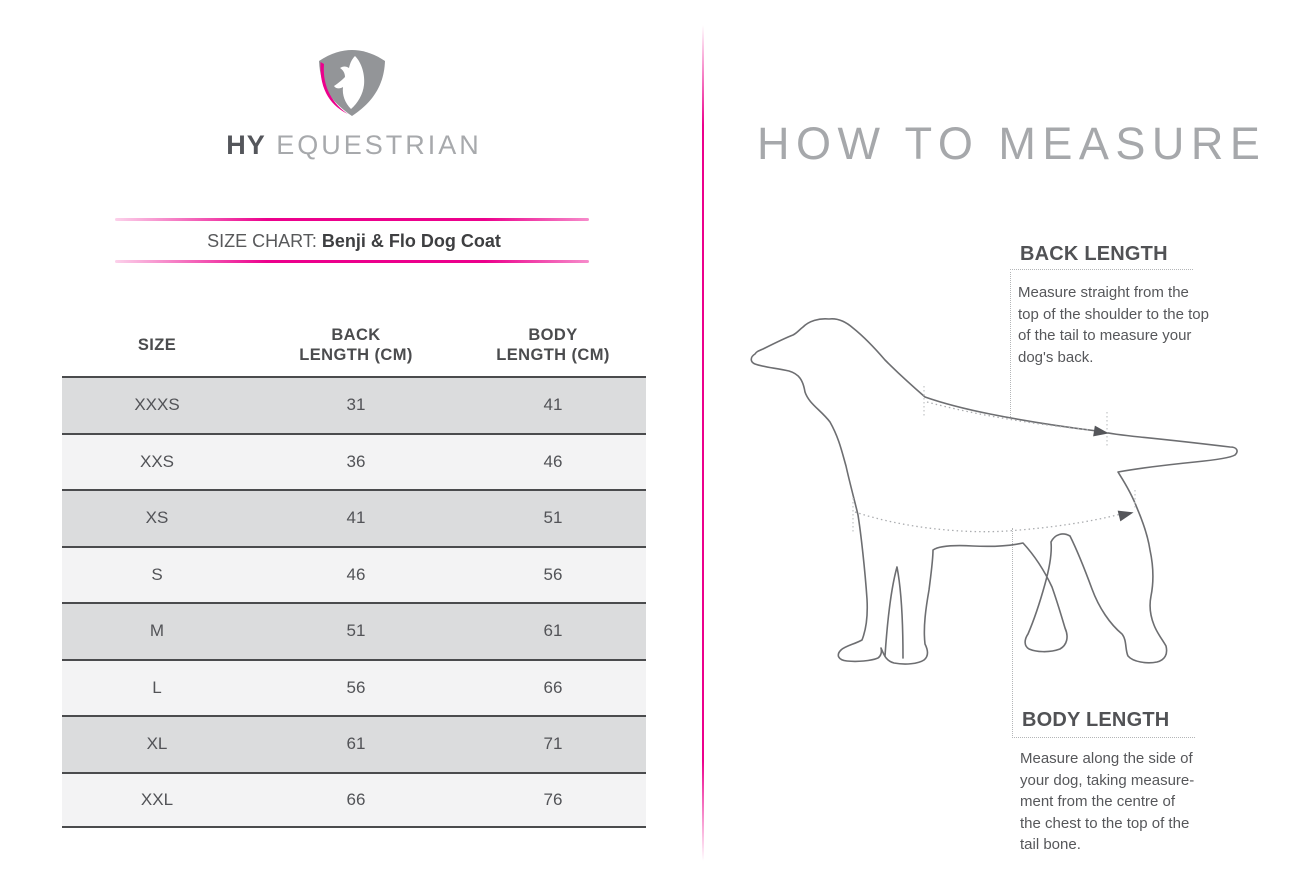 The height and width of the screenshot is (886, 1293). Describe the element at coordinates (1094, 254) in the screenshot. I see `back-length-label: BACK LENGTH` at that location.